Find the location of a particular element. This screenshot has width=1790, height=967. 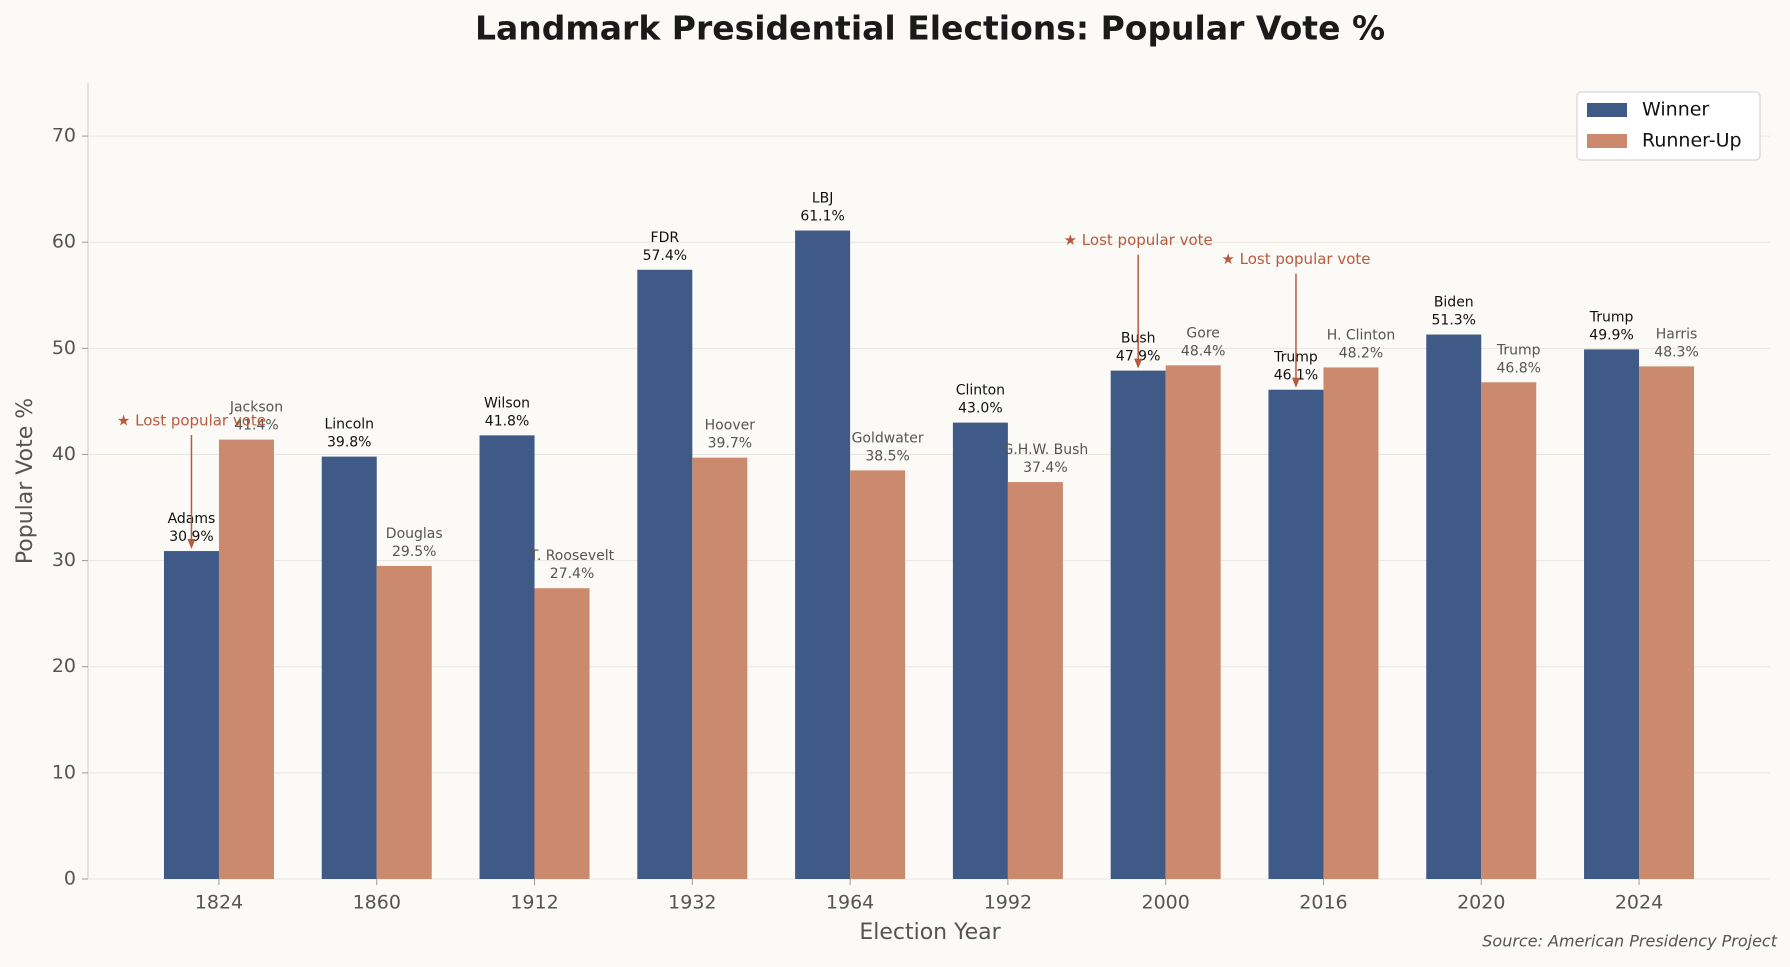

legend-label: Runner-Up is located at coordinates (1692, 141).